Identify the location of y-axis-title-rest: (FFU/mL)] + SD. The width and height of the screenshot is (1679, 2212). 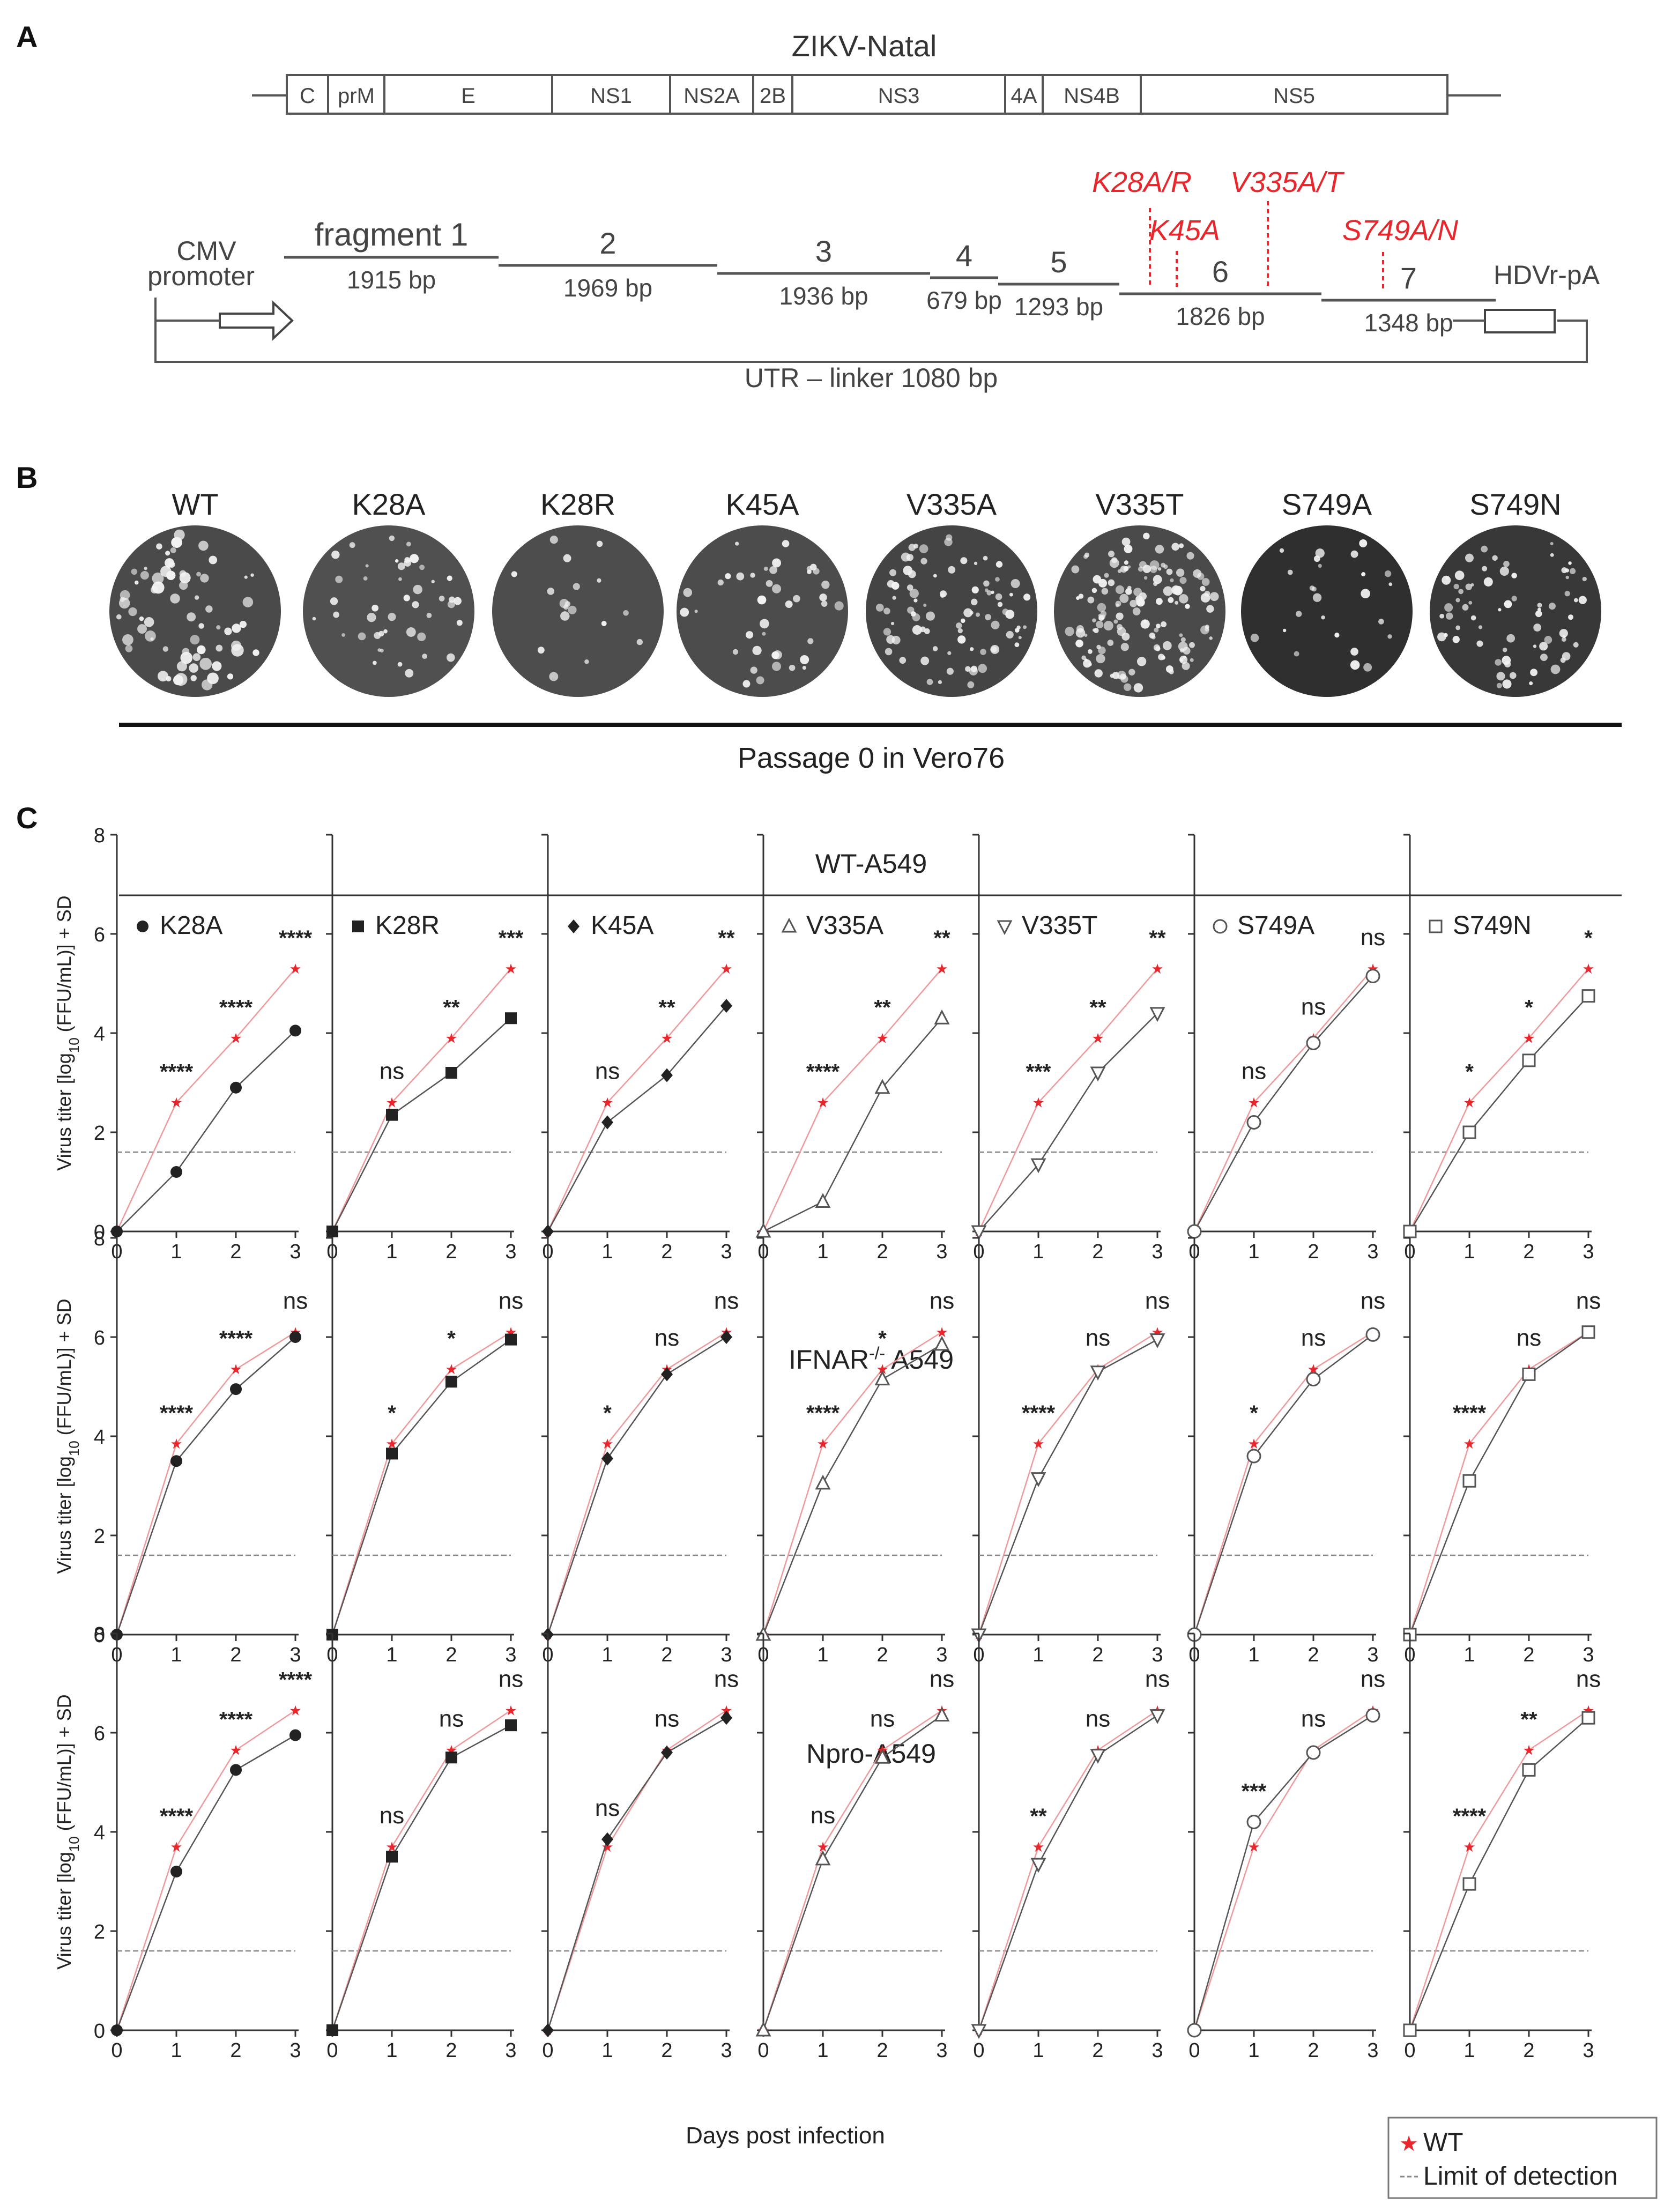
(64, 1369).